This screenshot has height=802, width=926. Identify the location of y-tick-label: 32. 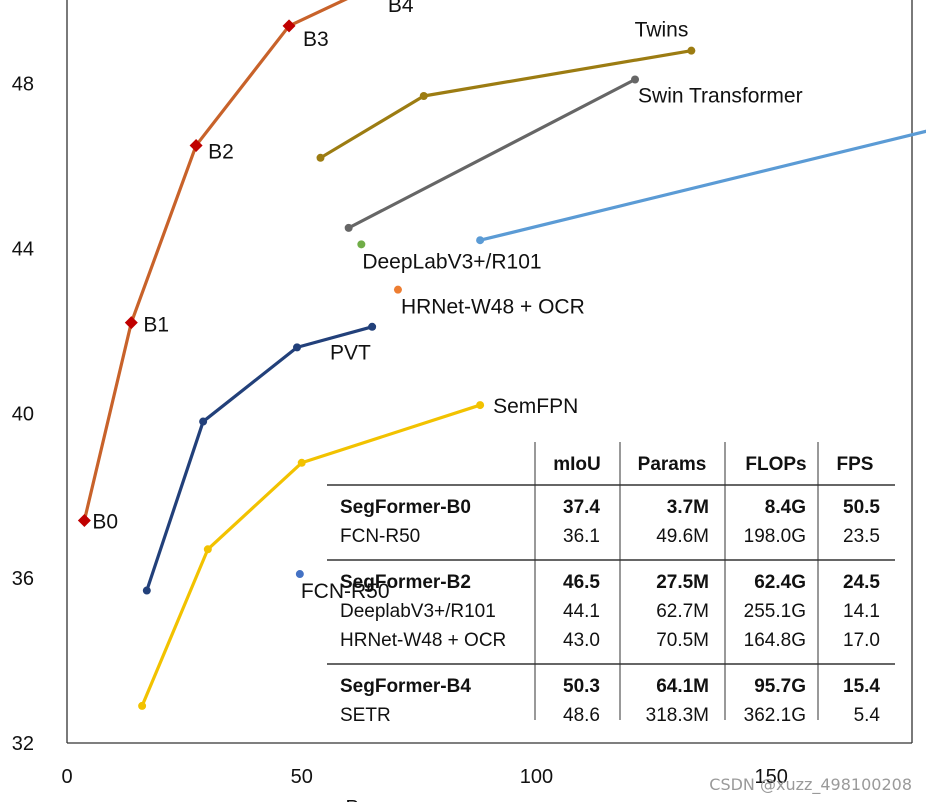
(23, 744).